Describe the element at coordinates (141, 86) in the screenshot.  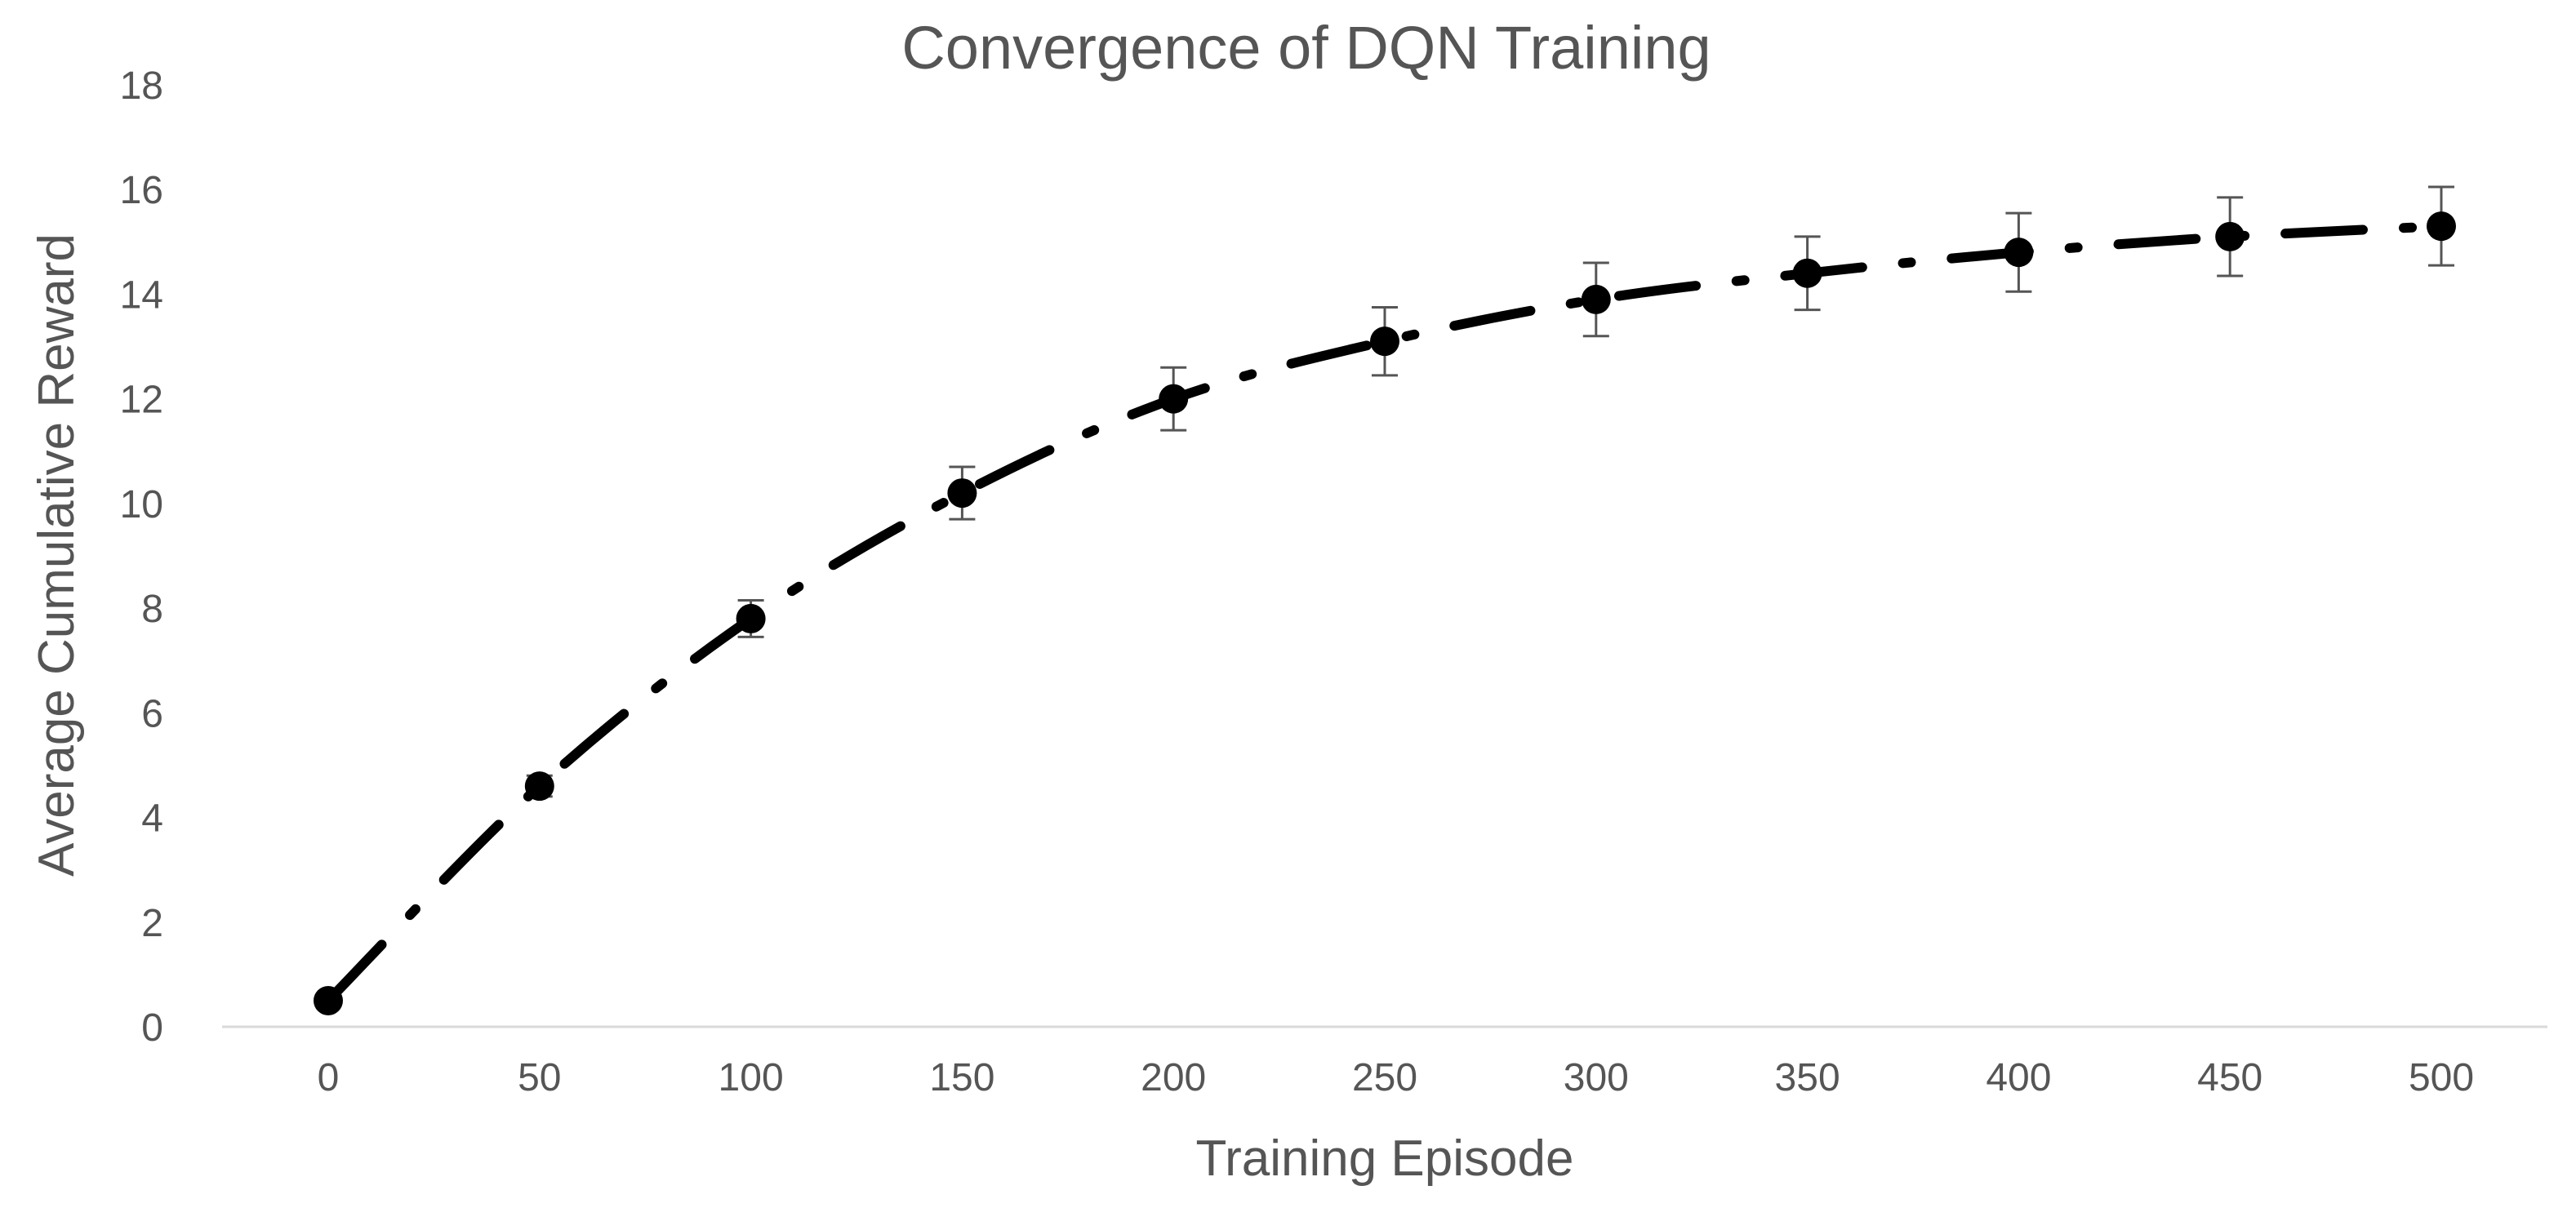
I see `y-tick-label: 18` at that location.